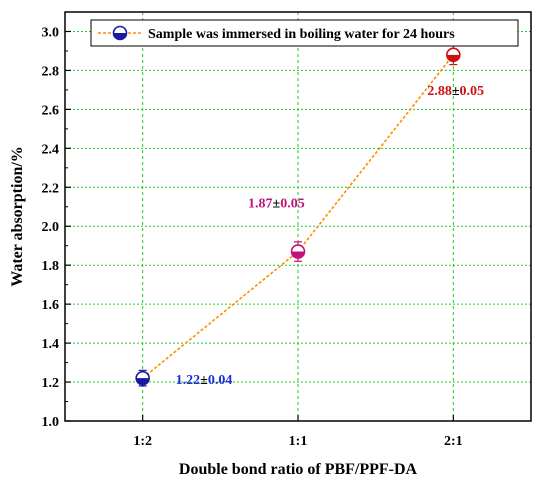 This screenshot has width=550, height=485. I want to click on data-label-value: 1.87, so click(260, 204).